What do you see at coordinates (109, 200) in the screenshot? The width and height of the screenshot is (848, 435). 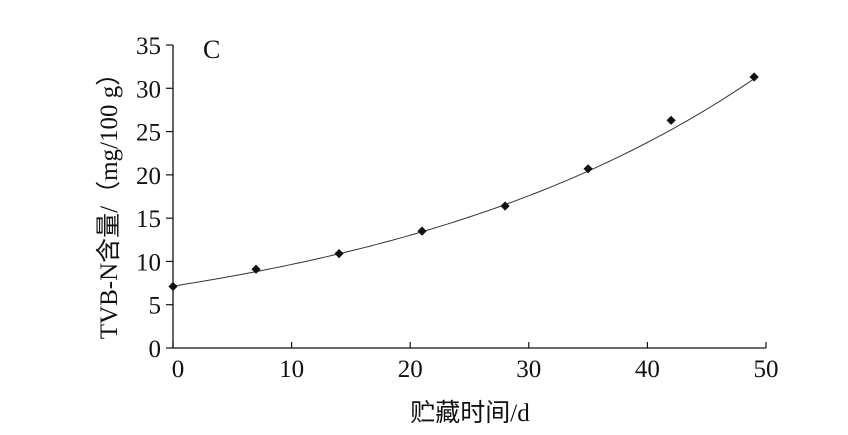 I see `y-axis-title: TVB-N含量/（mg/100 g）` at bounding box center [109, 200].